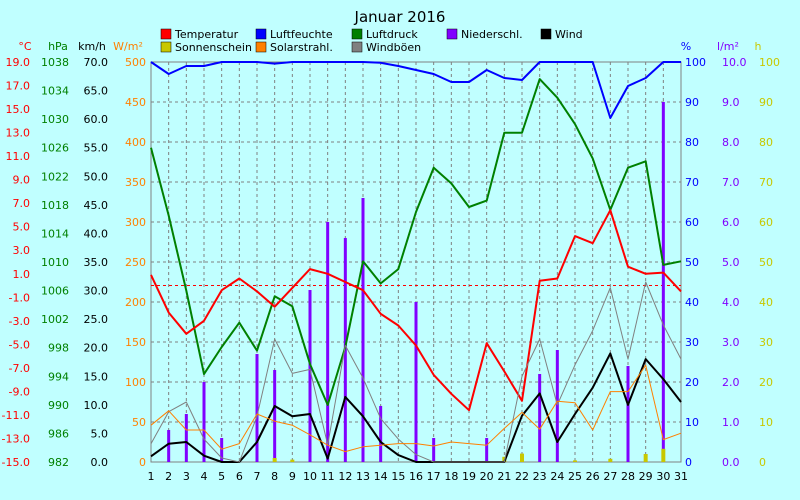 This screenshot has height=500, width=800. What do you see at coordinates (692, 222) in the screenshot?
I see `y-tick-label-hum: 60` at bounding box center [692, 222].